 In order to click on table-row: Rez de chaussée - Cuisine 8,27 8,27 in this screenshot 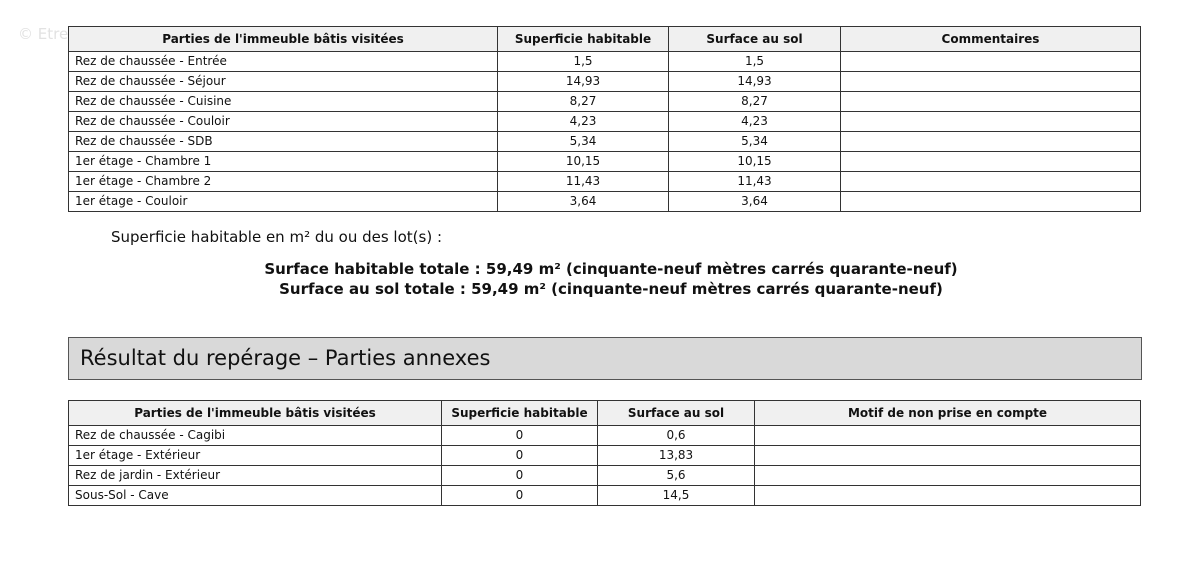, I will do `click(604, 101)`.